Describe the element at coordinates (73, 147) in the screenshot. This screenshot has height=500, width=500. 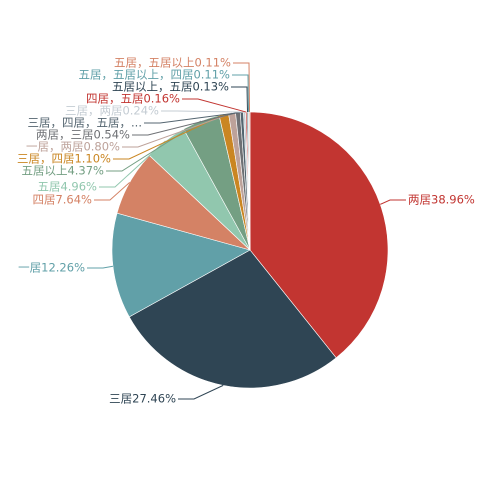
I see `slice-label: 一居，两居0.80%` at that location.